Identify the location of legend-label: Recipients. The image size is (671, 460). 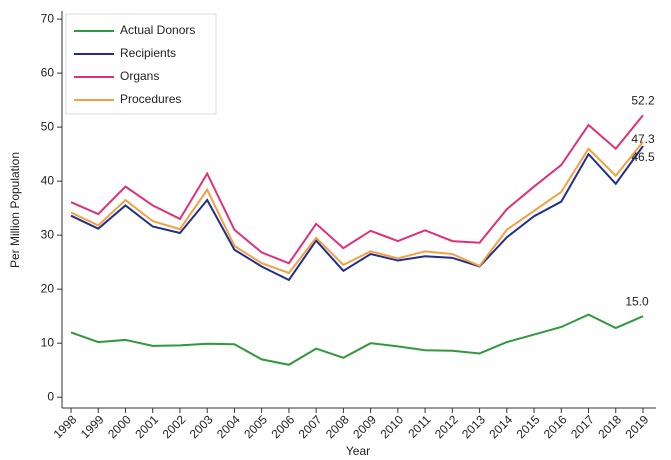
(148, 53).